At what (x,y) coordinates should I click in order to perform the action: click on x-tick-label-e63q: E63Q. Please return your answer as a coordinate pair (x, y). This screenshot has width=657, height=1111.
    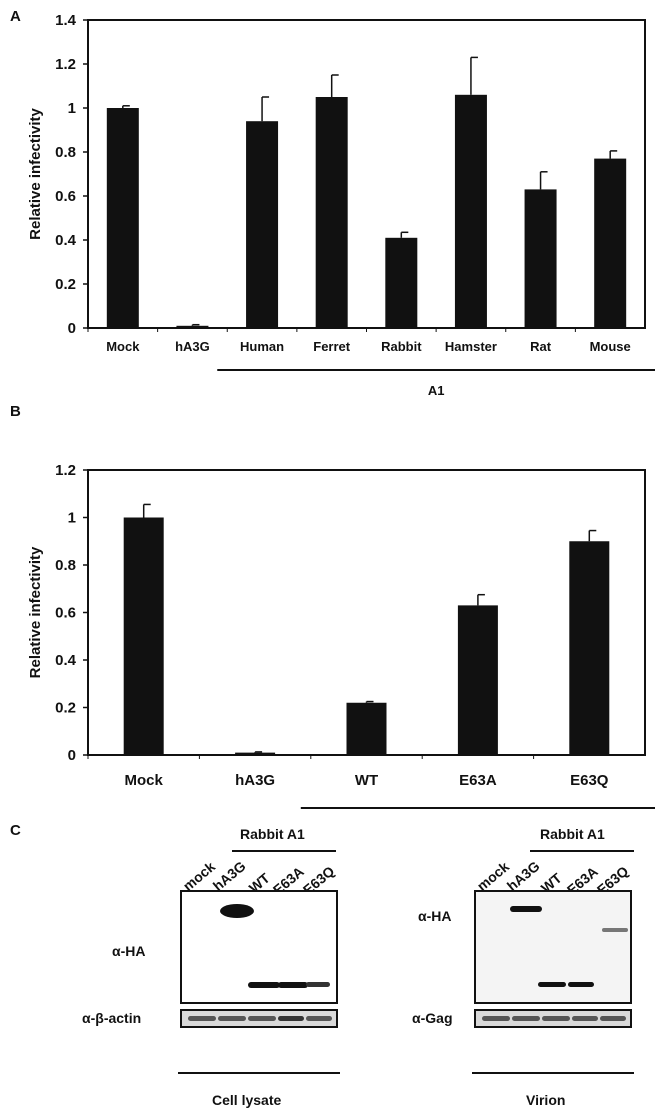
    Looking at the image, I should click on (589, 780).